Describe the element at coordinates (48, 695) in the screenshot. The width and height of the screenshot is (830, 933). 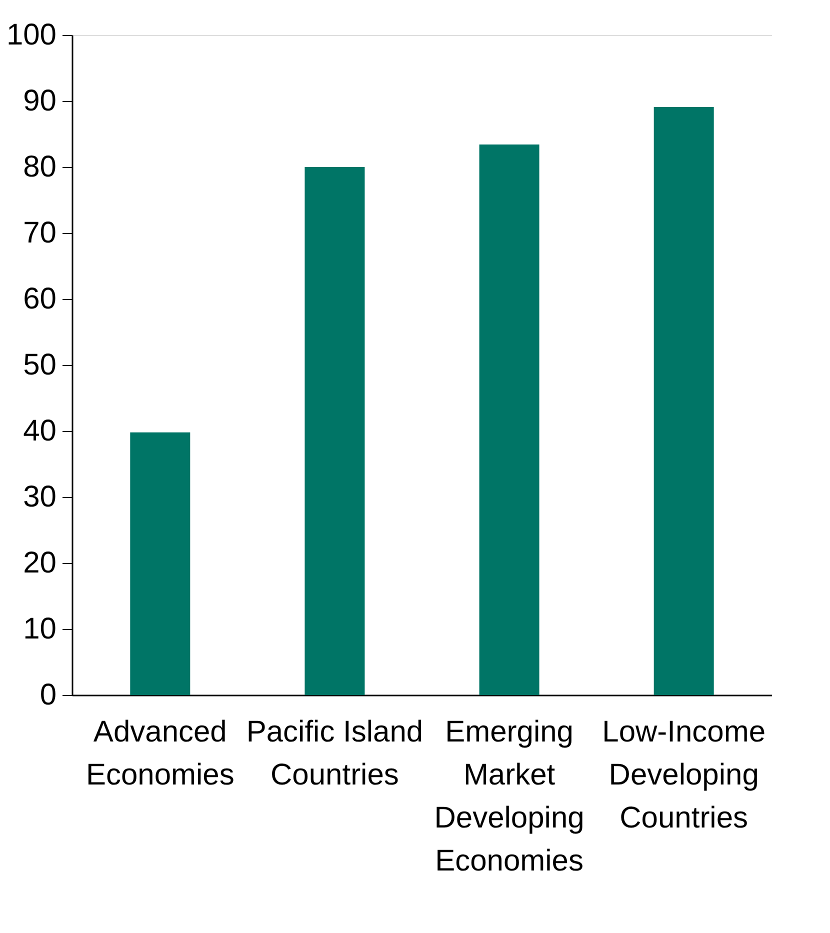
I see `y-tick-label: 0` at that location.